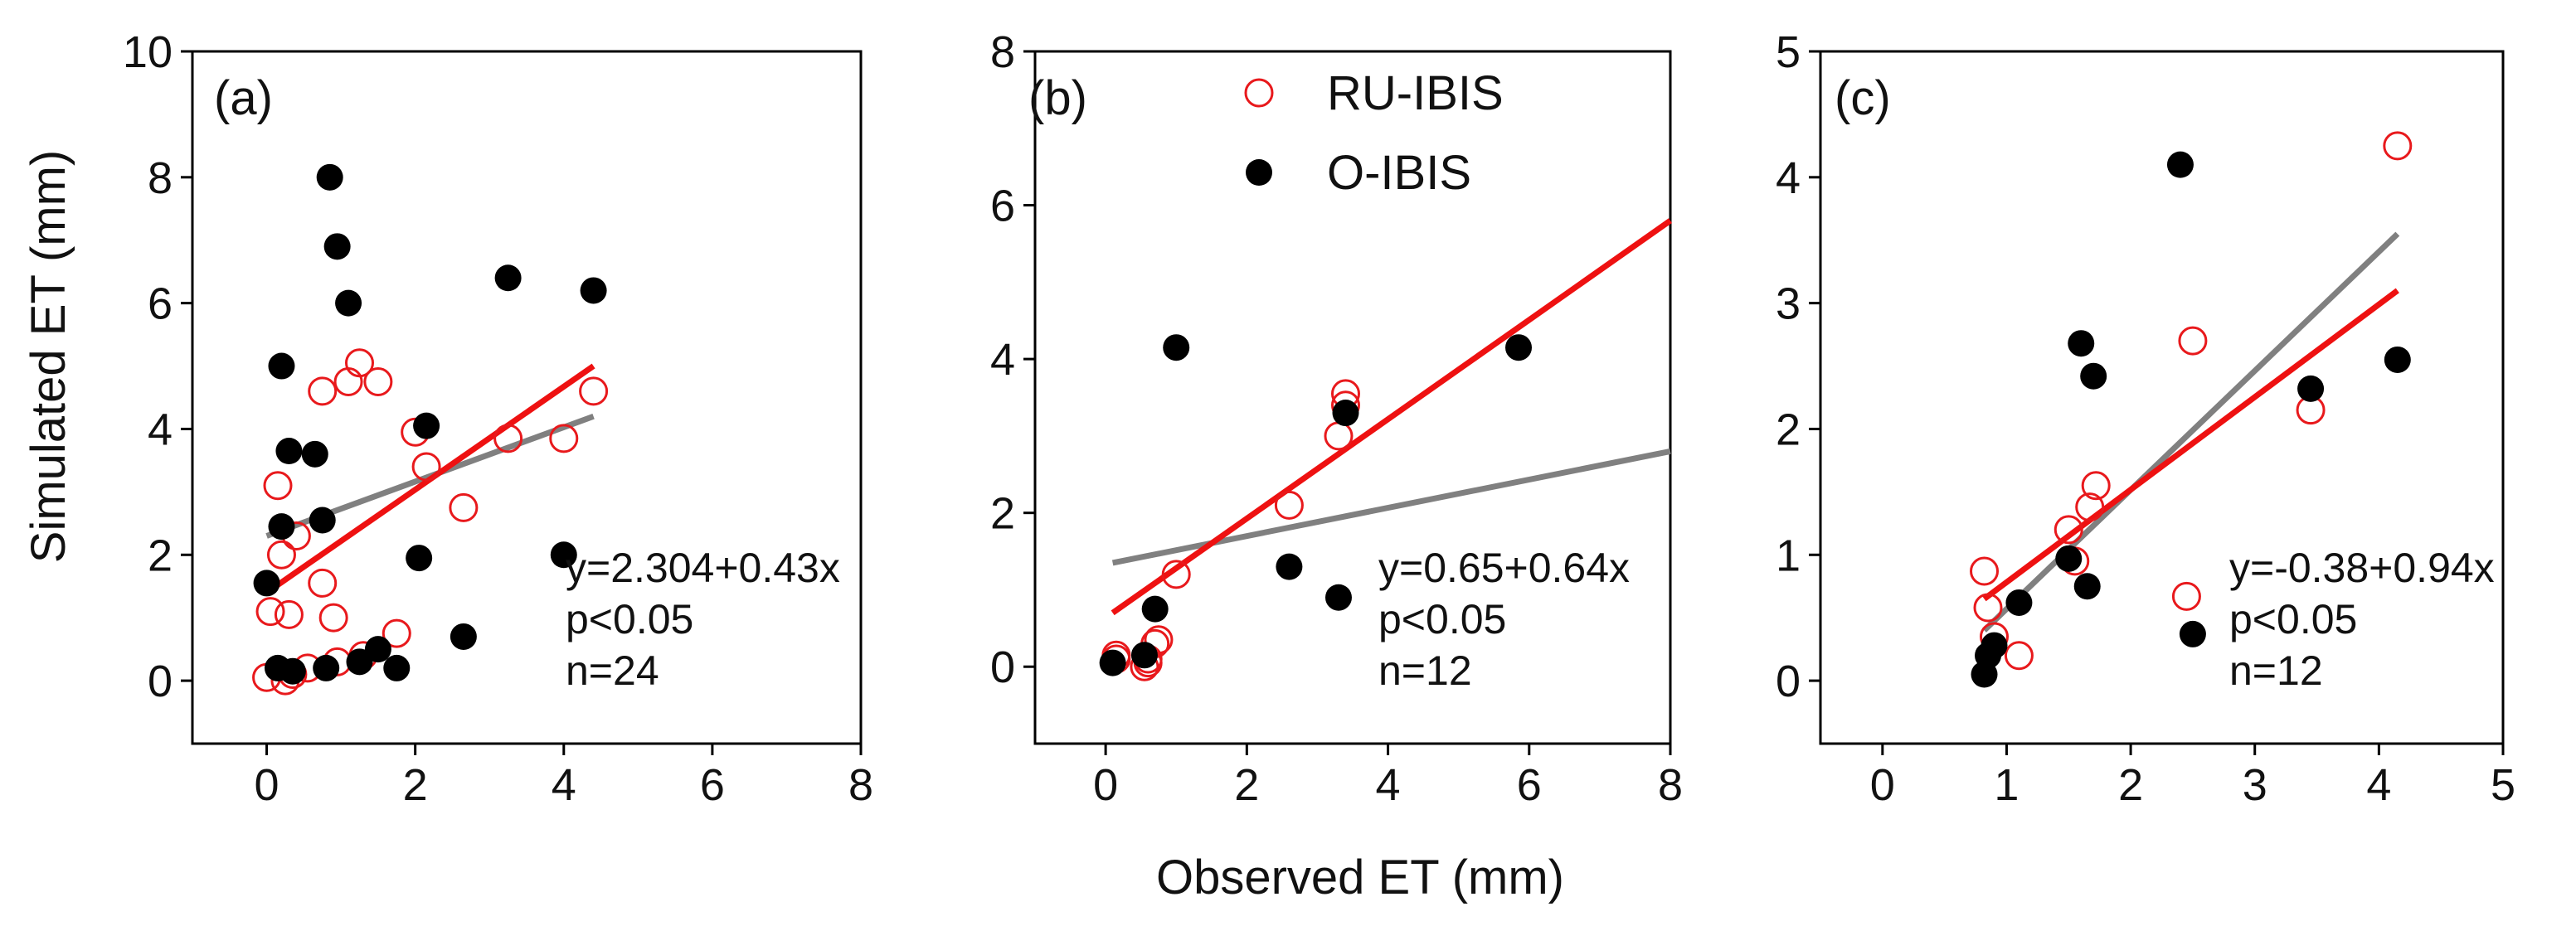 This screenshot has width=2576, height=926. What do you see at coordinates (1259, 93) in the screenshot?
I see `legend-marker-ru-ibis` at bounding box center [1259, 93].